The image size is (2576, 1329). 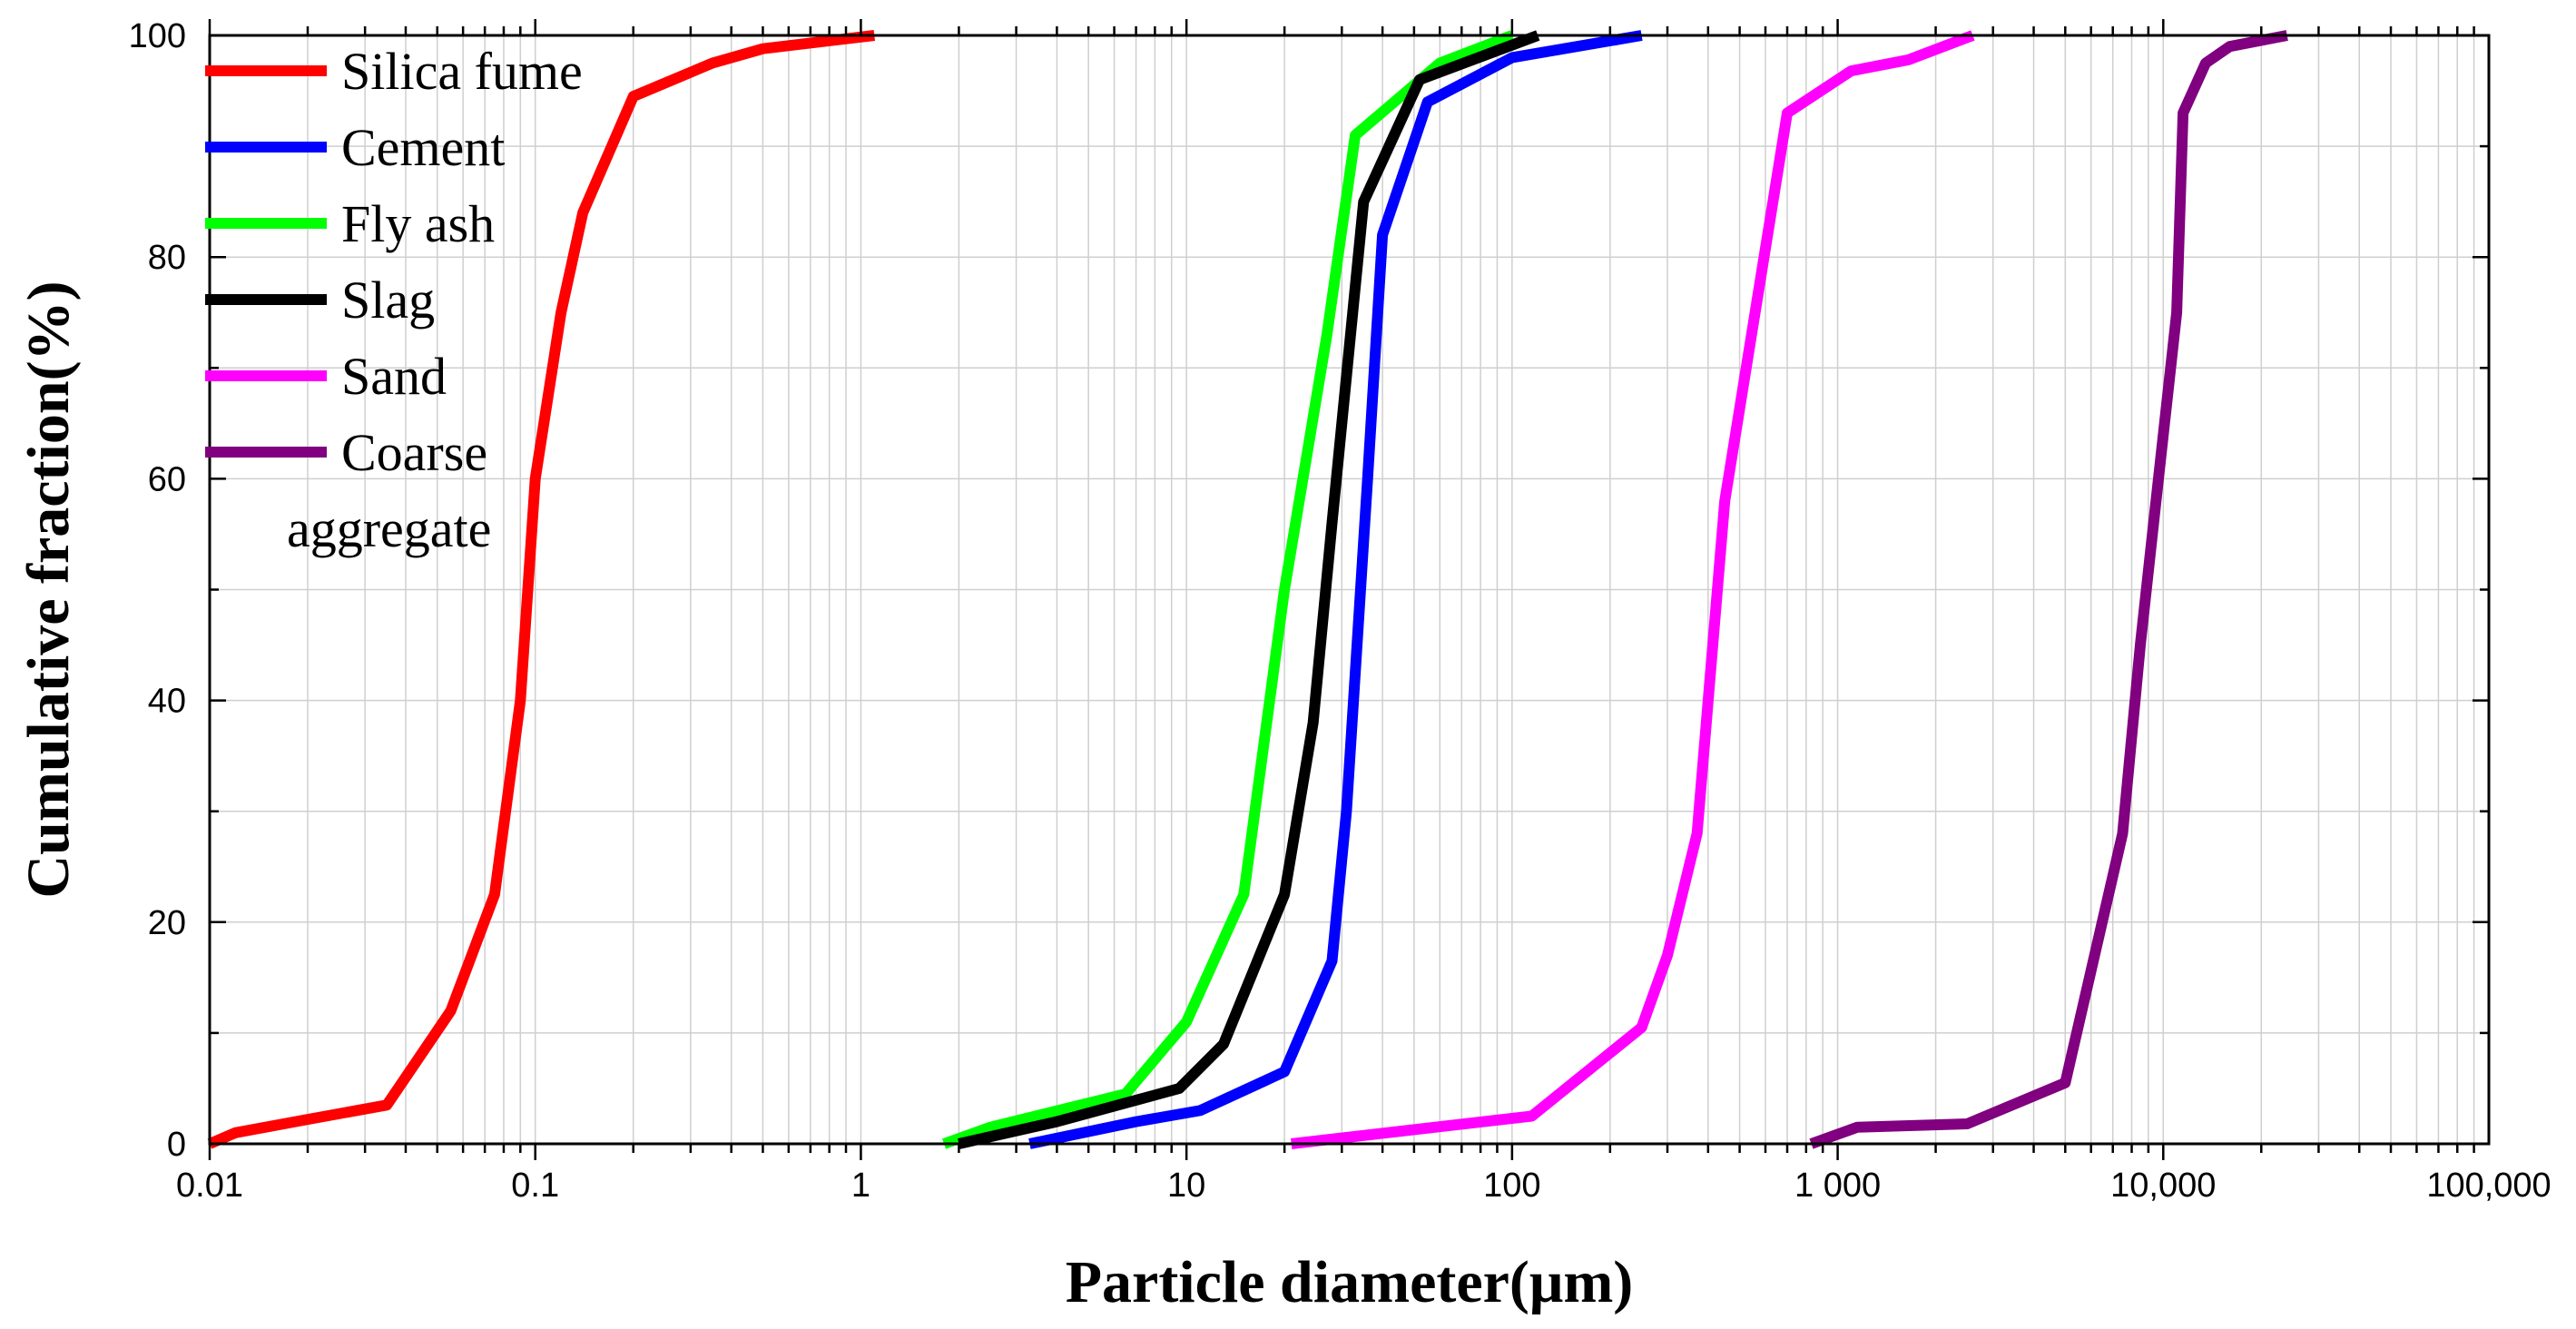 I want to click on y-tick-label: 0, so click(x=176, y=1145).